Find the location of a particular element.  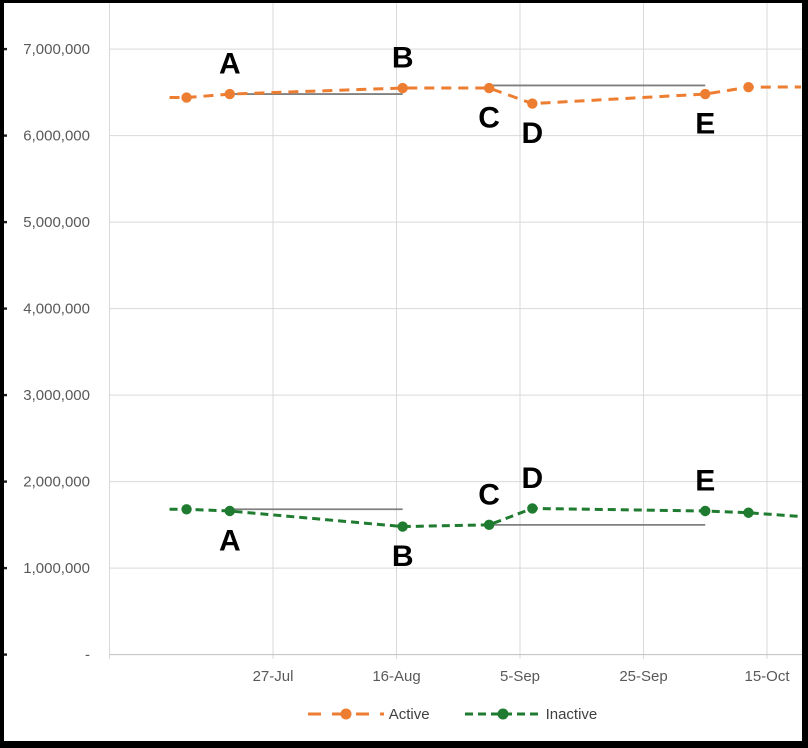

chart-legend: Active Inactive is located at coordinates (404, 714).